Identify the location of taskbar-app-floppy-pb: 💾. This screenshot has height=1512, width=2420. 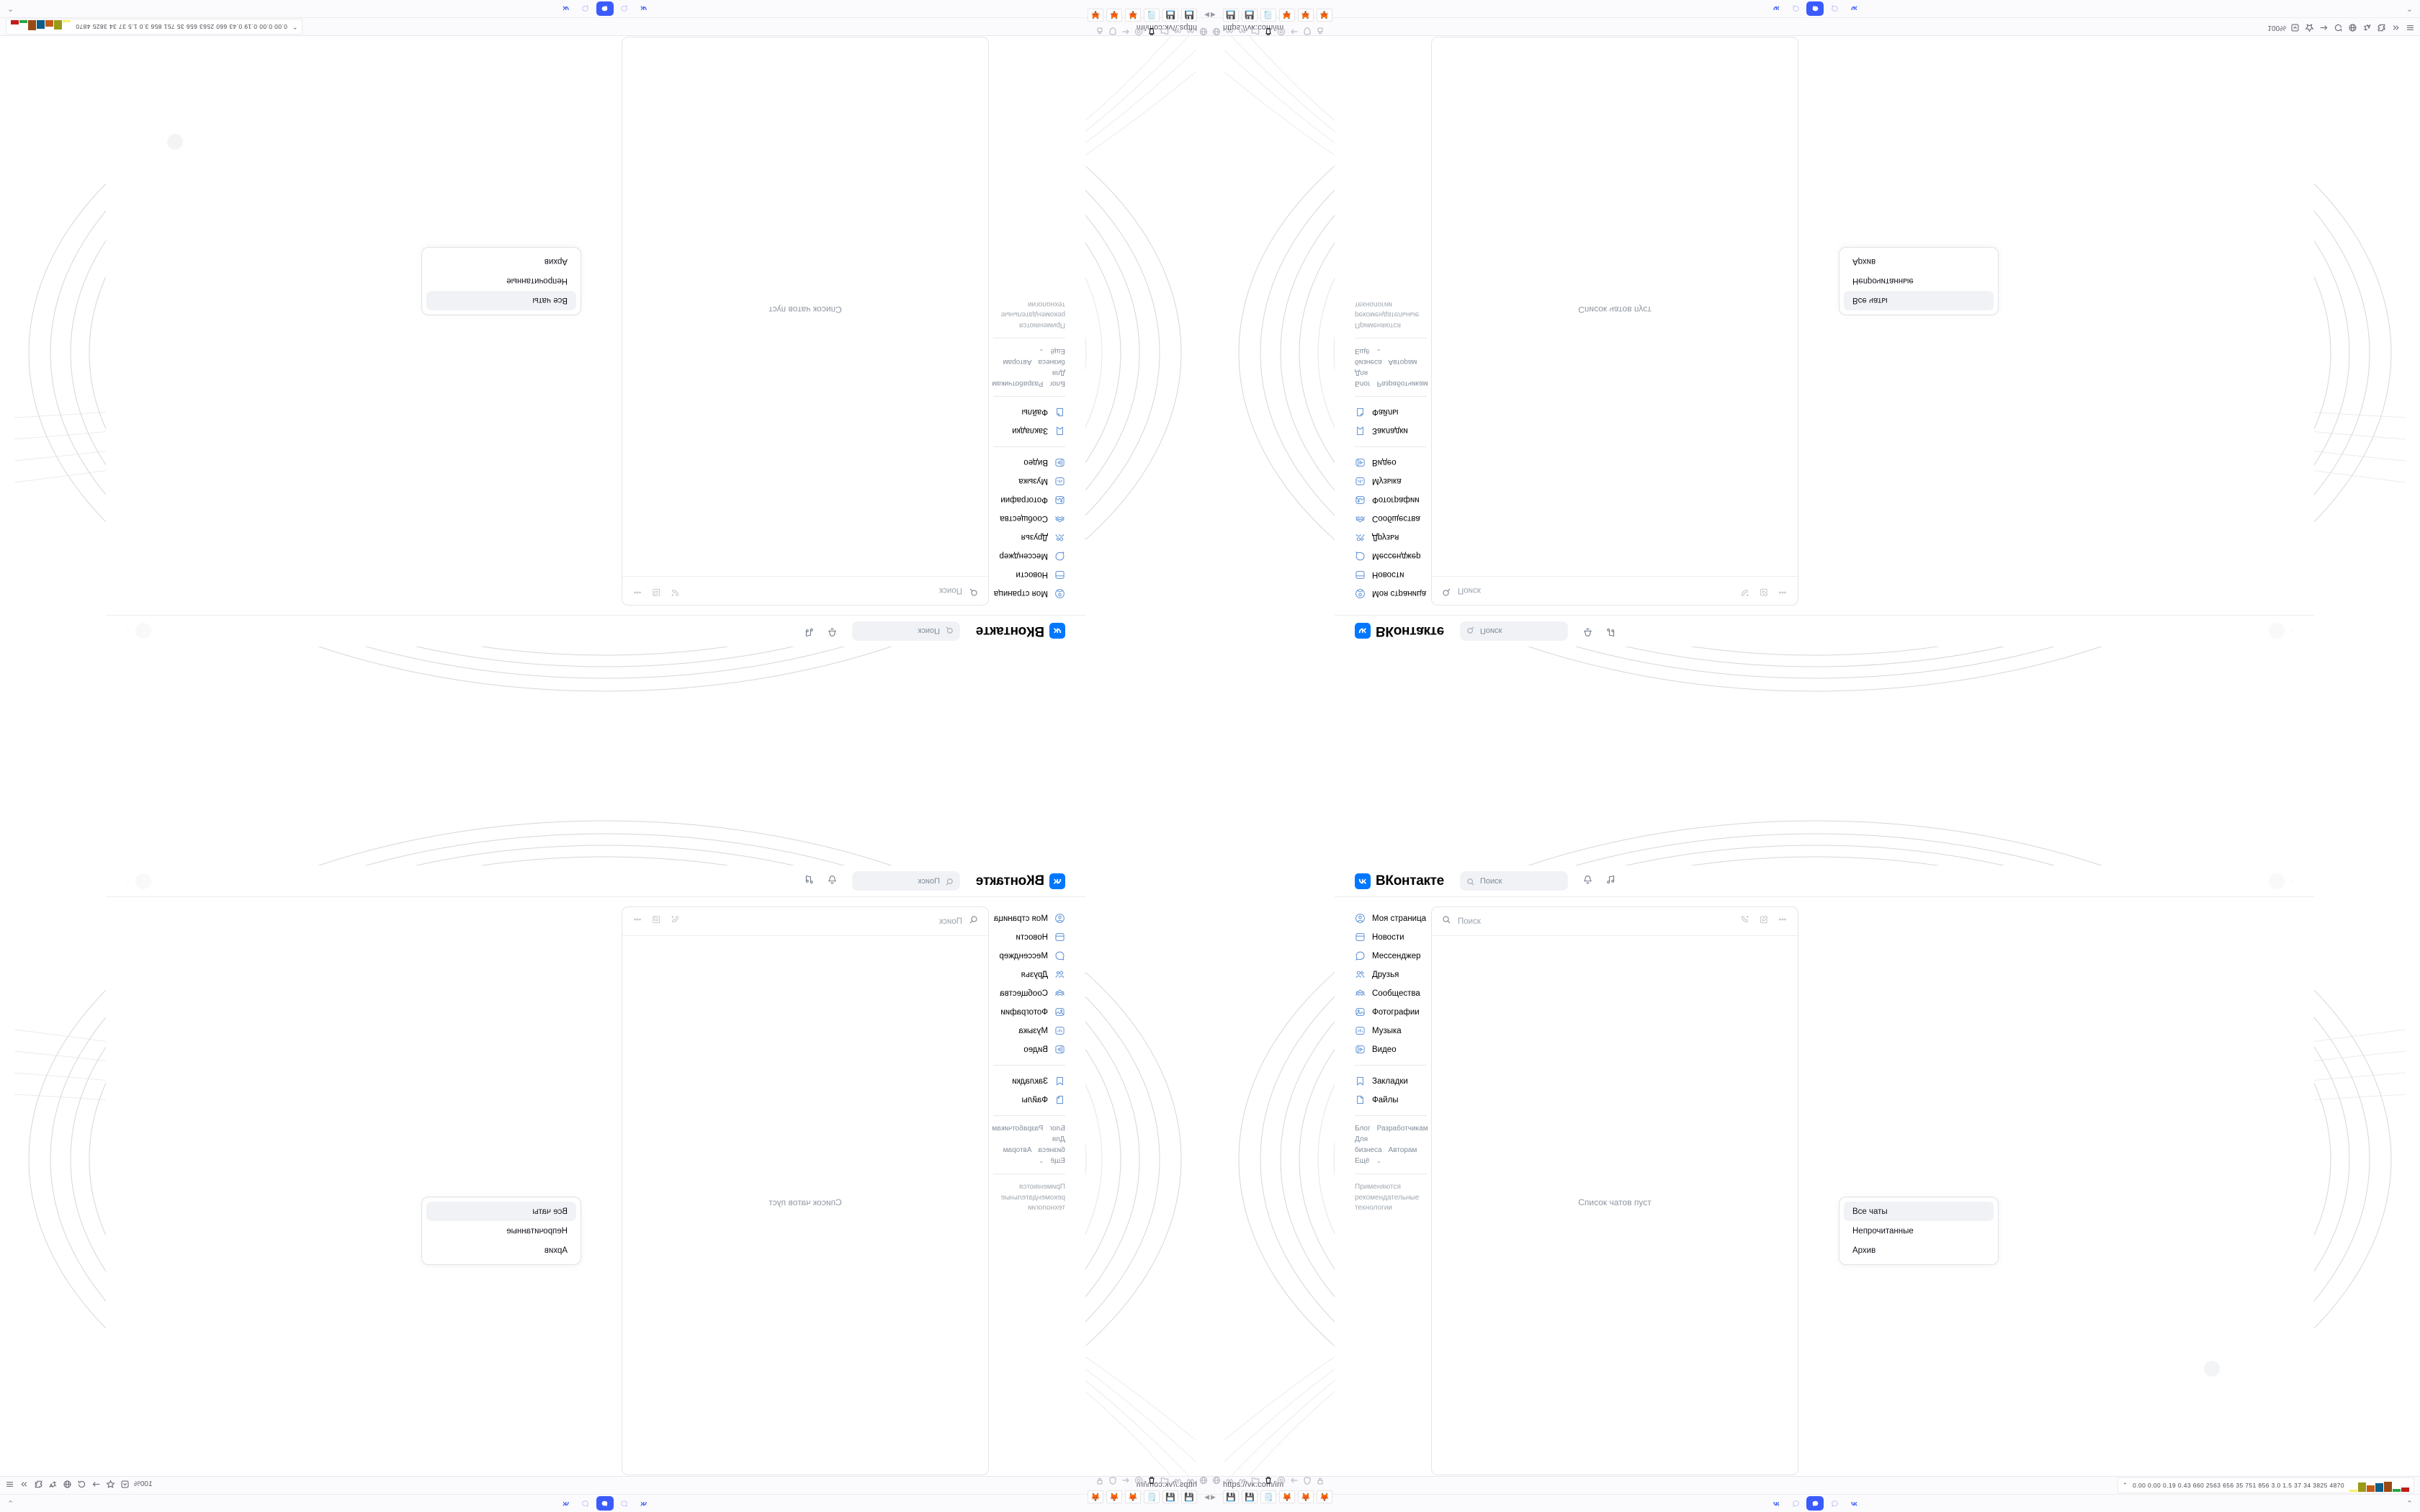
(1249, 15).